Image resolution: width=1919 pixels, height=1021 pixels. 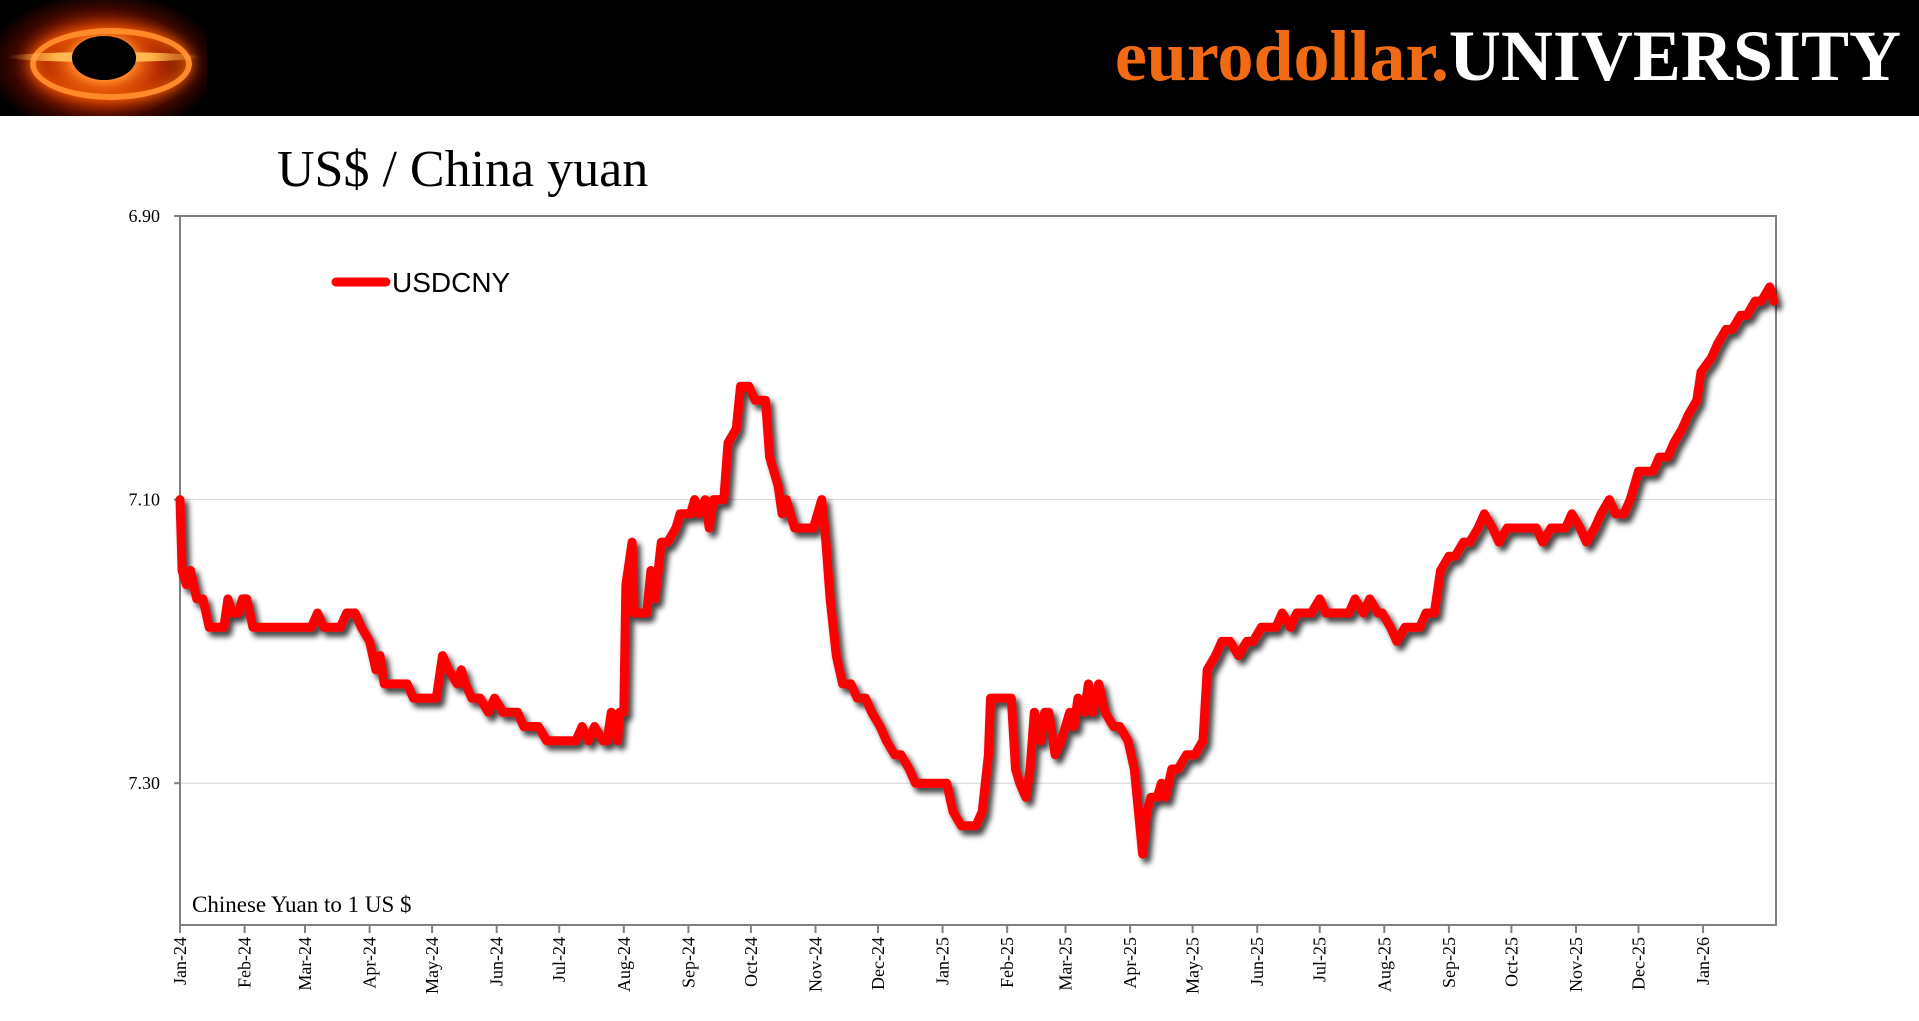 I want to click on x-tick-label: Apr-25, so click(x=1130, y=963).